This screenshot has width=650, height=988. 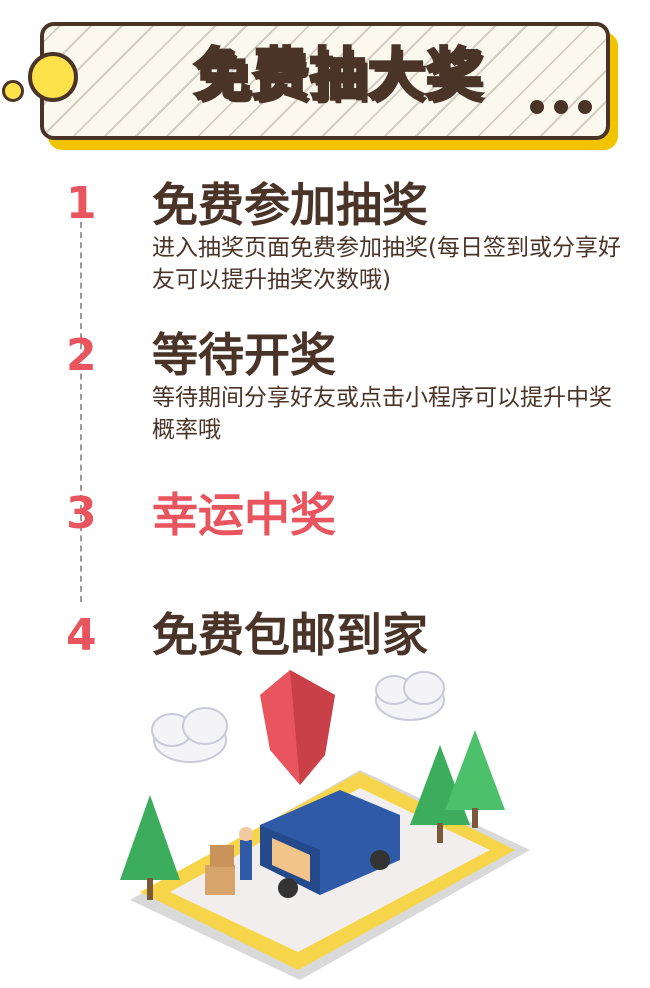 What do you see at coordinates (290, 635) in the screenshot?
I see `step-4-title: 免费包邮到家` at bounding box center [290, 635].